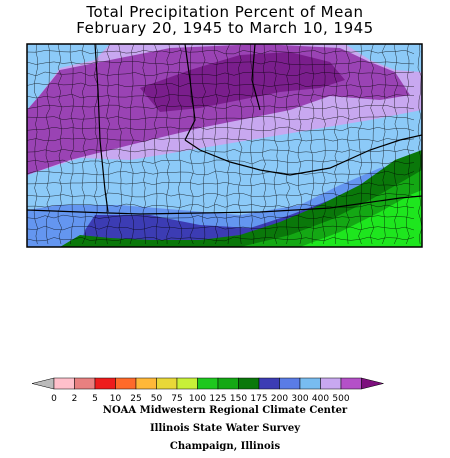 This screenshot has height=458, width=450. I want to click on legend-label-2: 2, so click(74, 399).